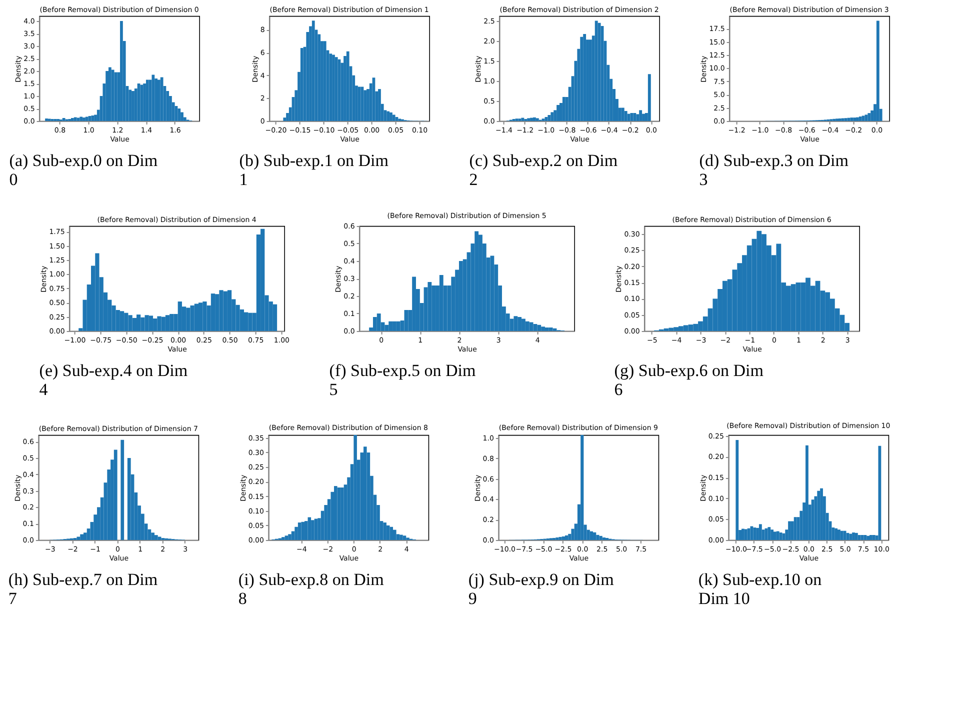  Describe the element at coordinates (311, 589) in the screenshot. I see `text: (i) Sub-exp.8 on Dim 8` at that location.